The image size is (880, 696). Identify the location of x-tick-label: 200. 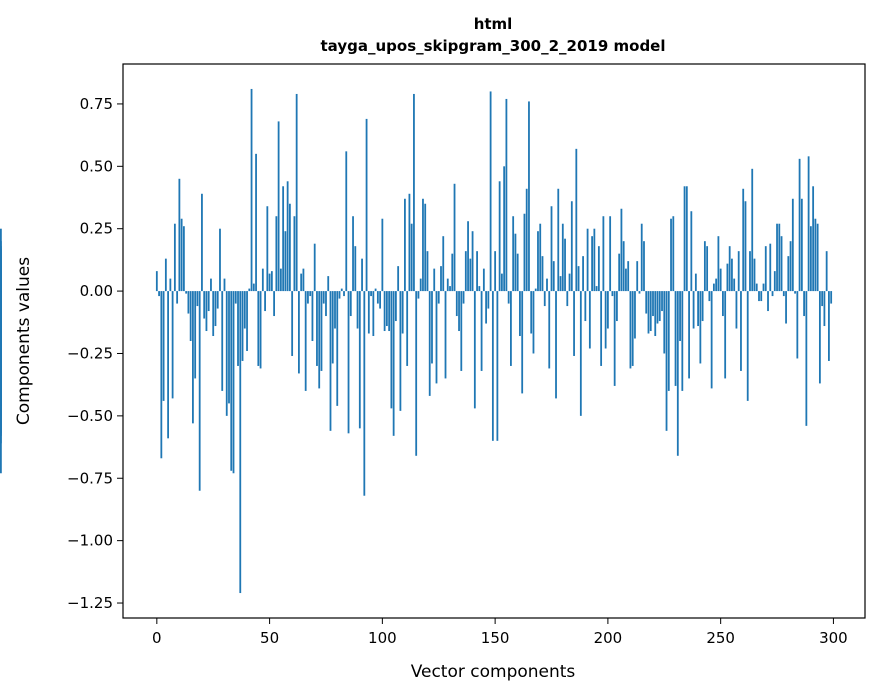
(608, 638).